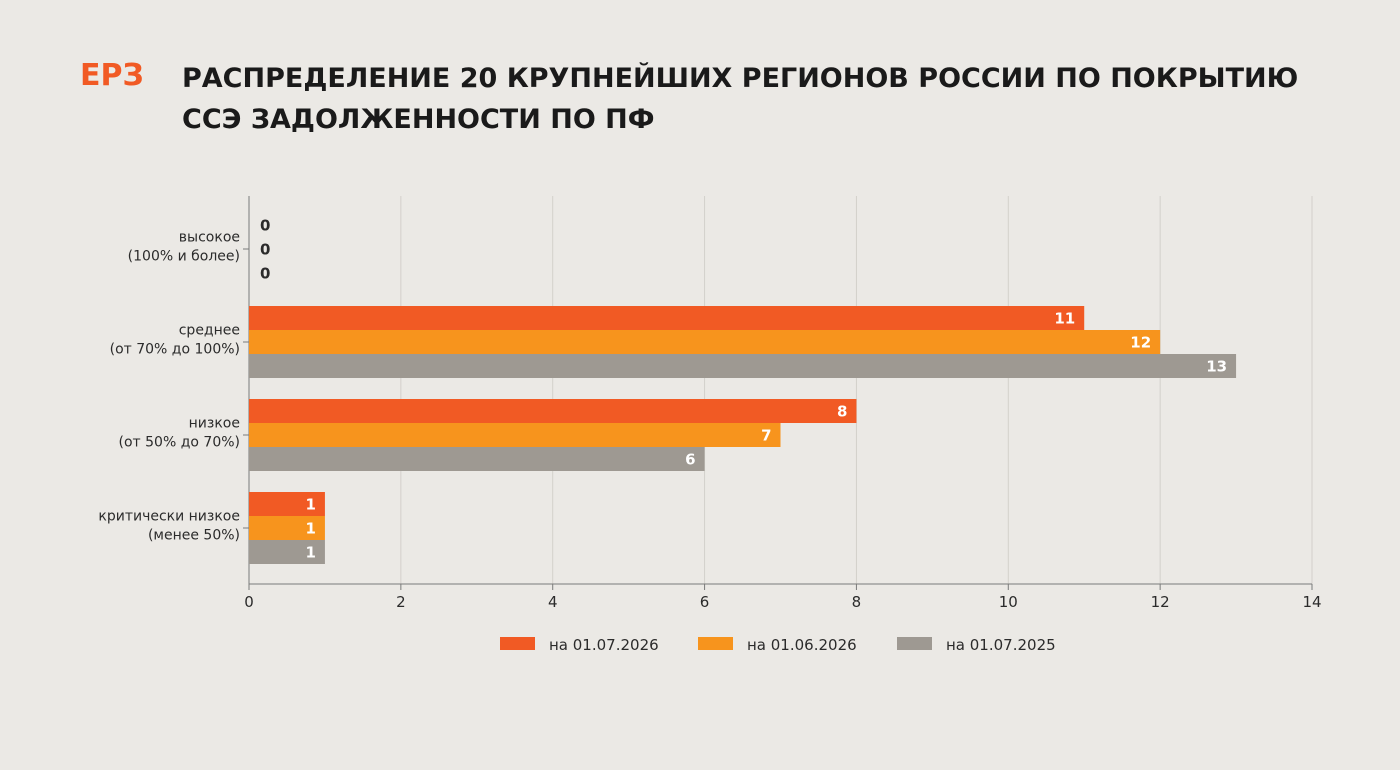 Image resolution: width=1400 pixels, height=770 pixels. Describe the element at coordinates (194, 536) in the screenshot. I see `category-label: (менее 50%)` at that location.